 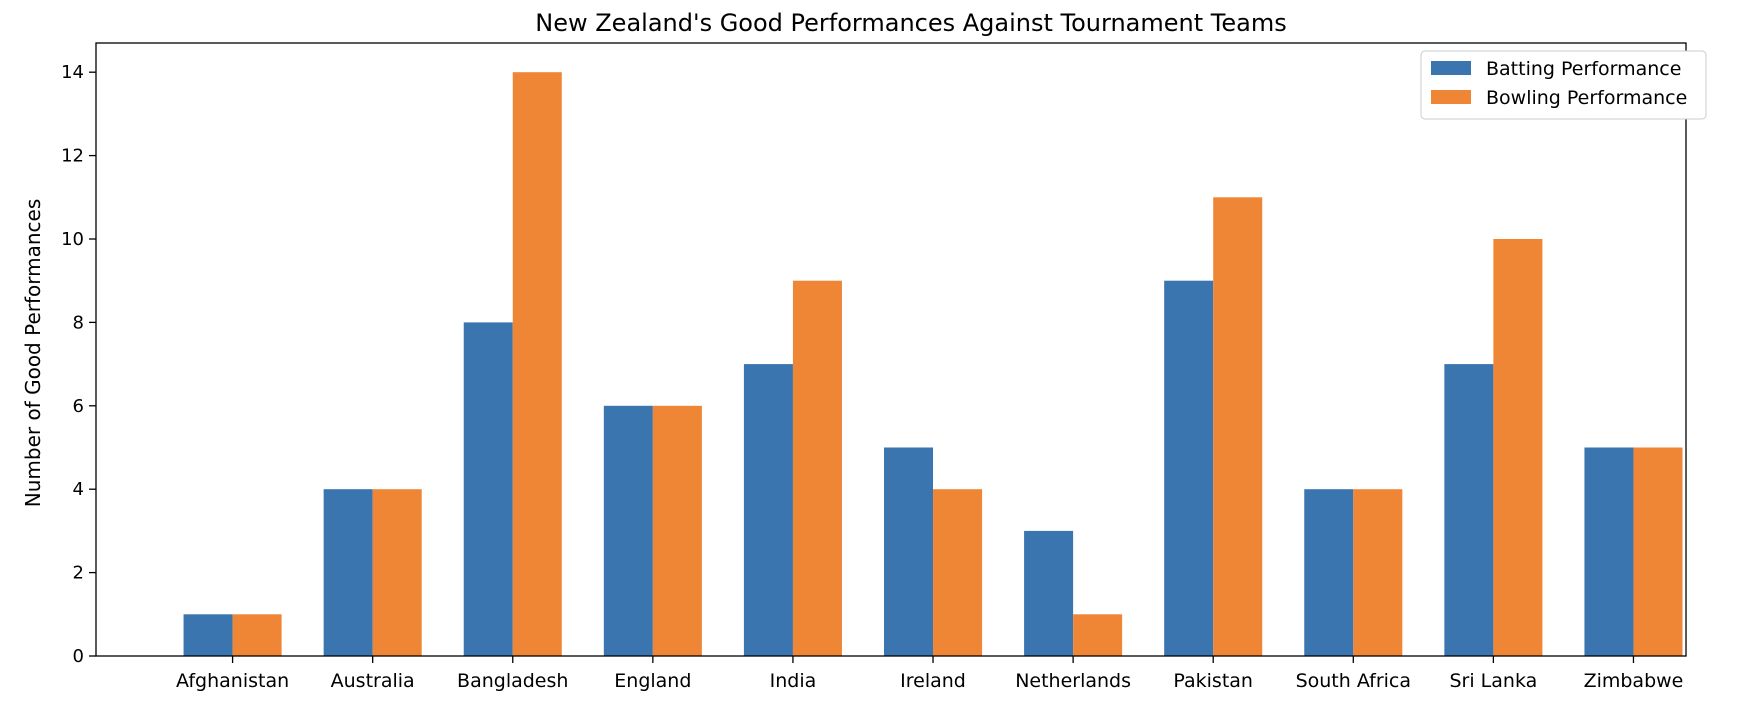 What do you see at coordinates (1586, 98) in the screenshot?
I see `legend-label: Bowling Performance` at bounding box center [1586, 98].